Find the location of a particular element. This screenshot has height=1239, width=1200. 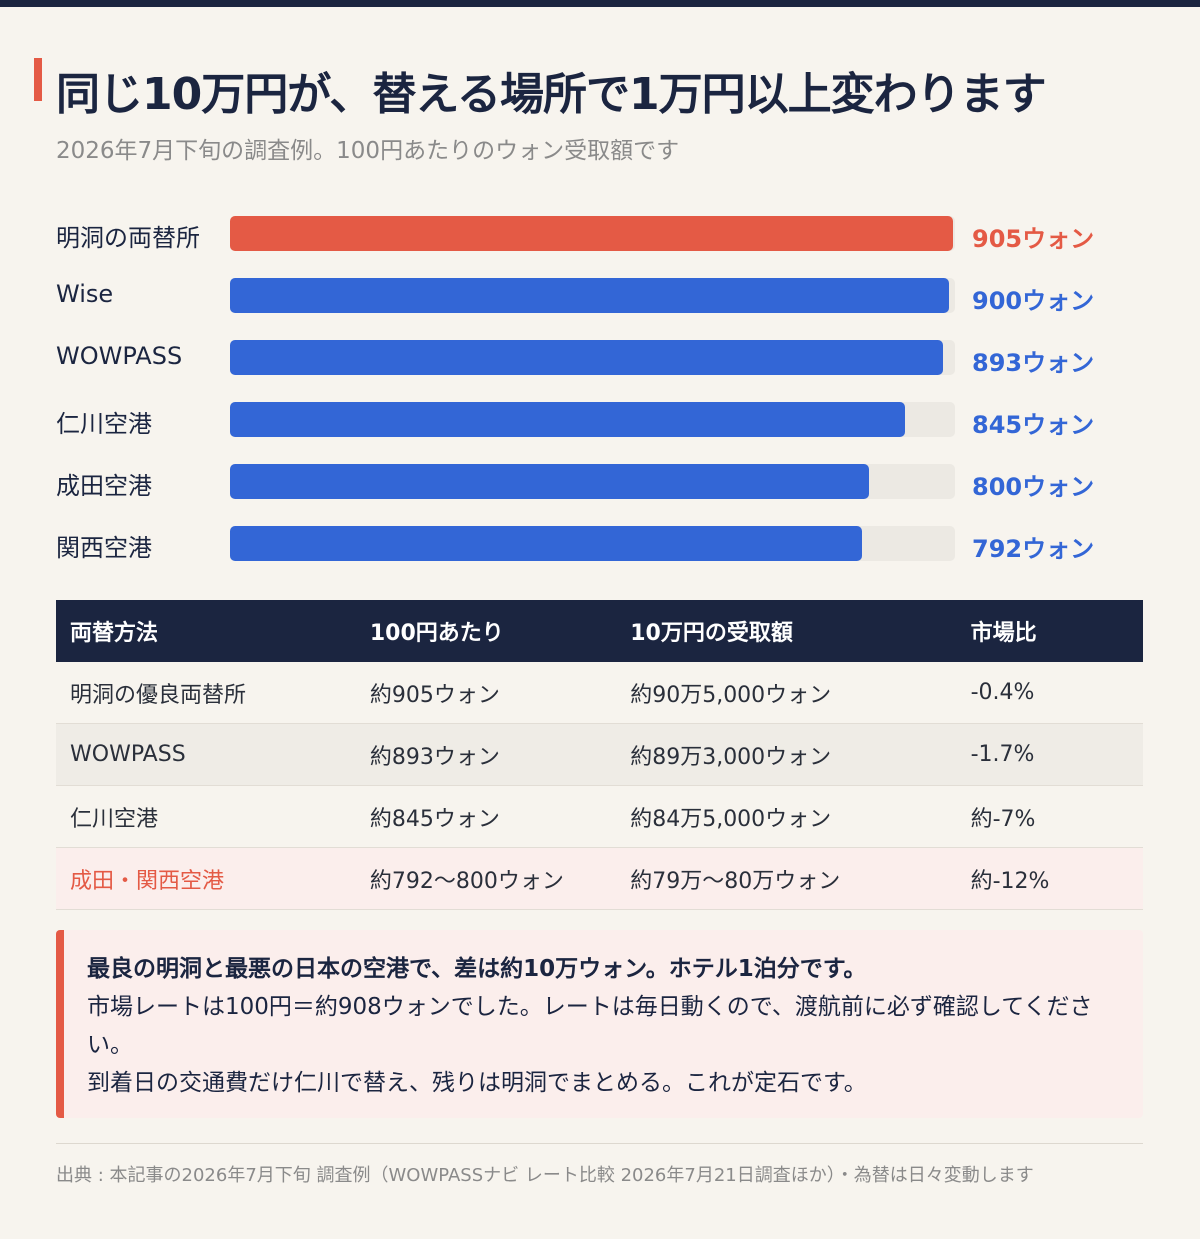

table-row: 明洞の優良両替所 約905ウォン 約90万5,000ウォン -0.4% is located at coordinates (599, 693).